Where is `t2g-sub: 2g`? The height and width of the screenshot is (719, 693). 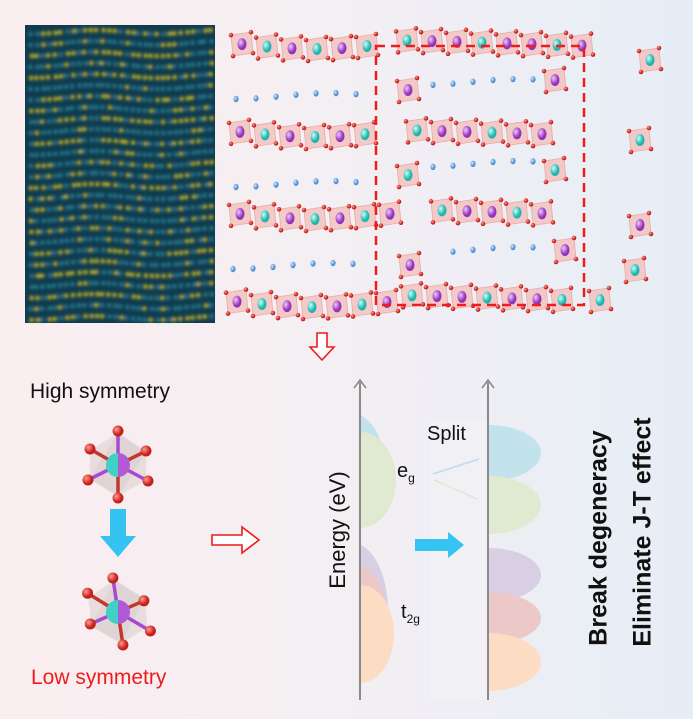
t2g-sub: 2g is located at coordinates (413, 619).